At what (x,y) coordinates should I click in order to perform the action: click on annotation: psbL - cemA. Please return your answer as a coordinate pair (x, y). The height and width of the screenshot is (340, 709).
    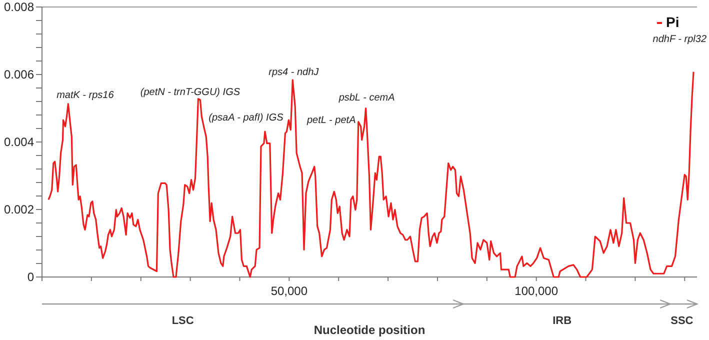
    Looking at the image, I should click on (367, 98).